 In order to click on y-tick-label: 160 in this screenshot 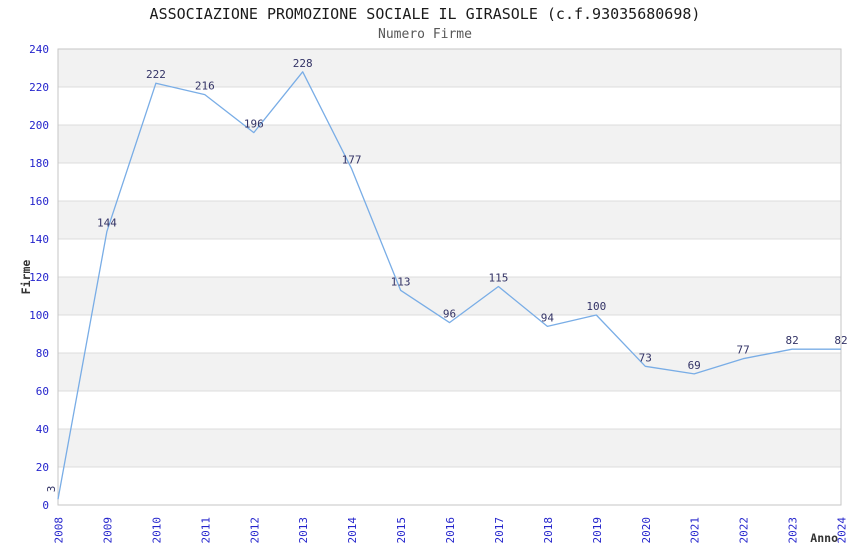, I will do `click(39, 201)`.